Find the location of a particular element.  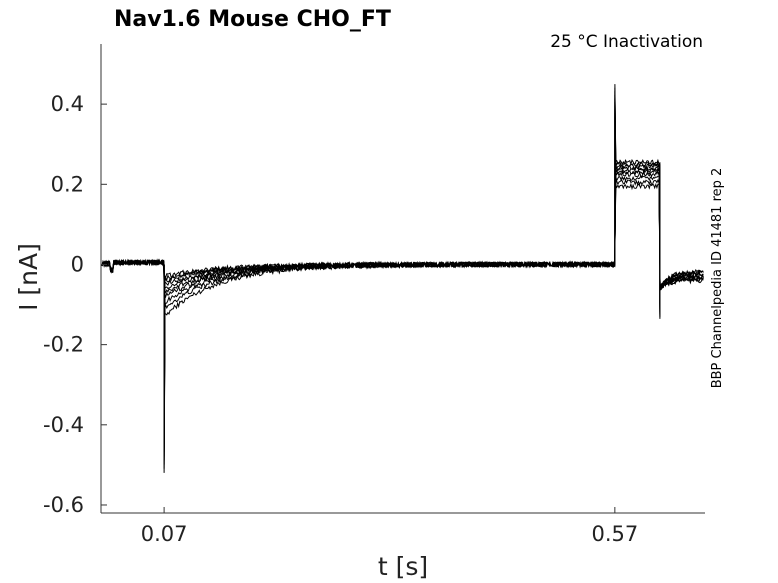

chart-title: Nav1.6 Mouse CHO_FT is located at coordinates (252, 19).